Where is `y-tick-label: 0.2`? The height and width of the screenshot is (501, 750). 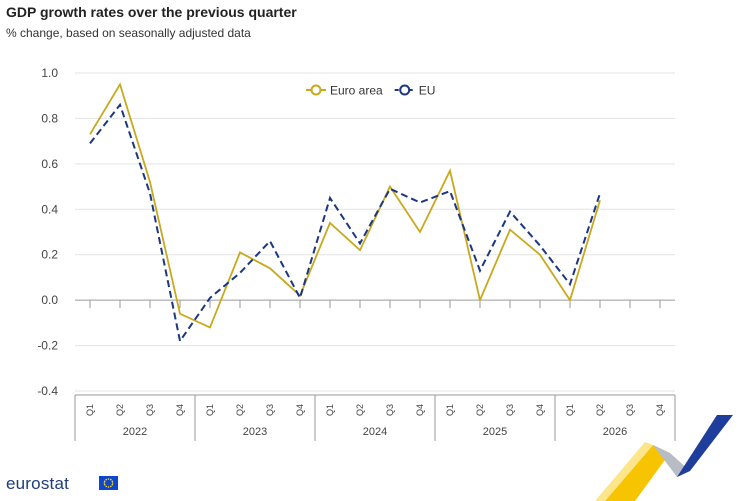
y-tick-label: 0.2 is located at coordinates (49, 255).